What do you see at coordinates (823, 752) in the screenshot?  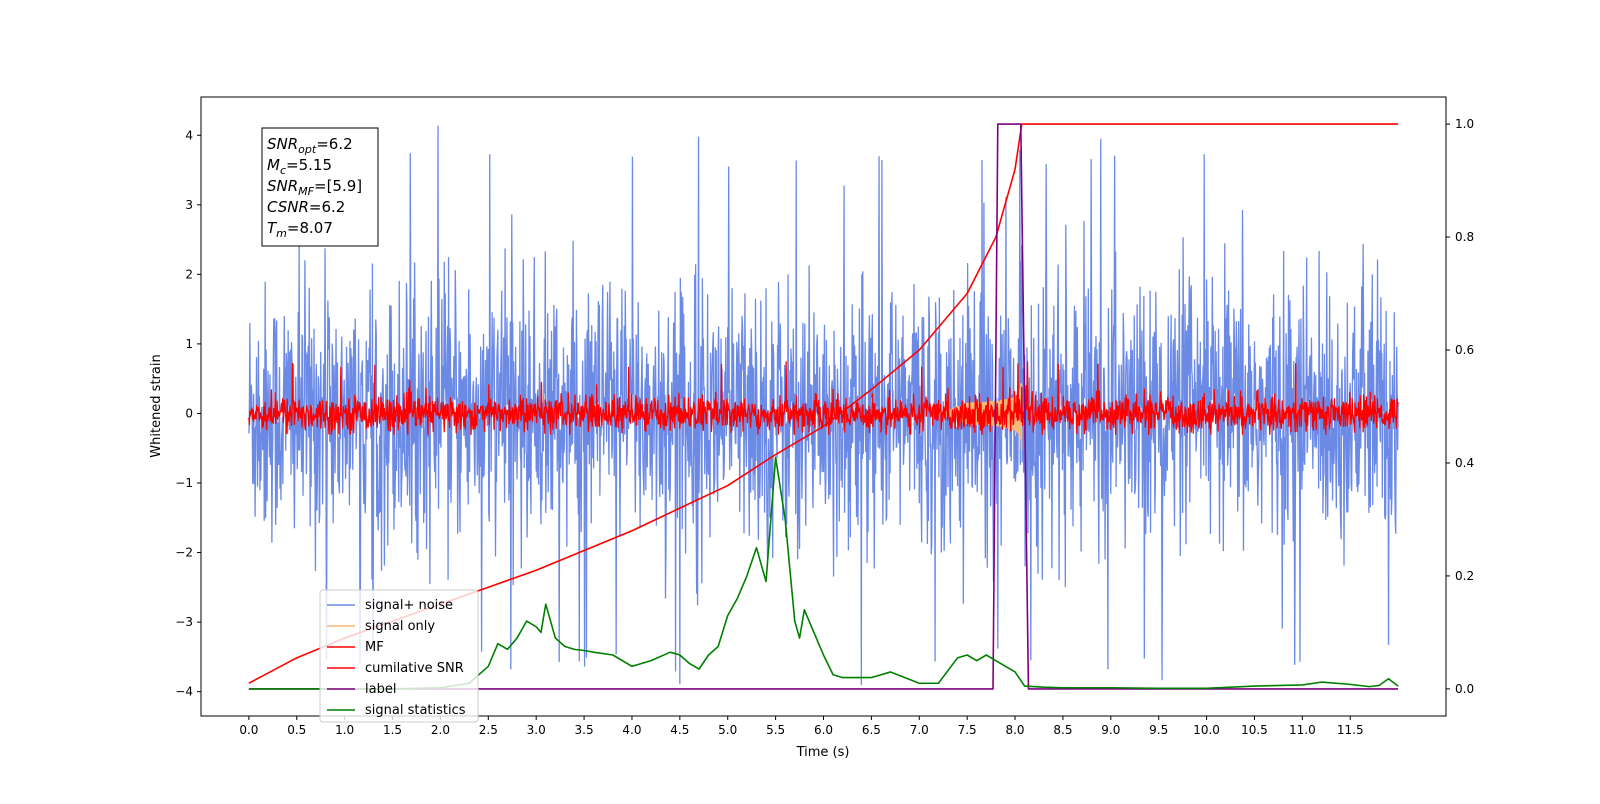 I see `x-axis-label: Time (s)` at bounding box center [823, 752].